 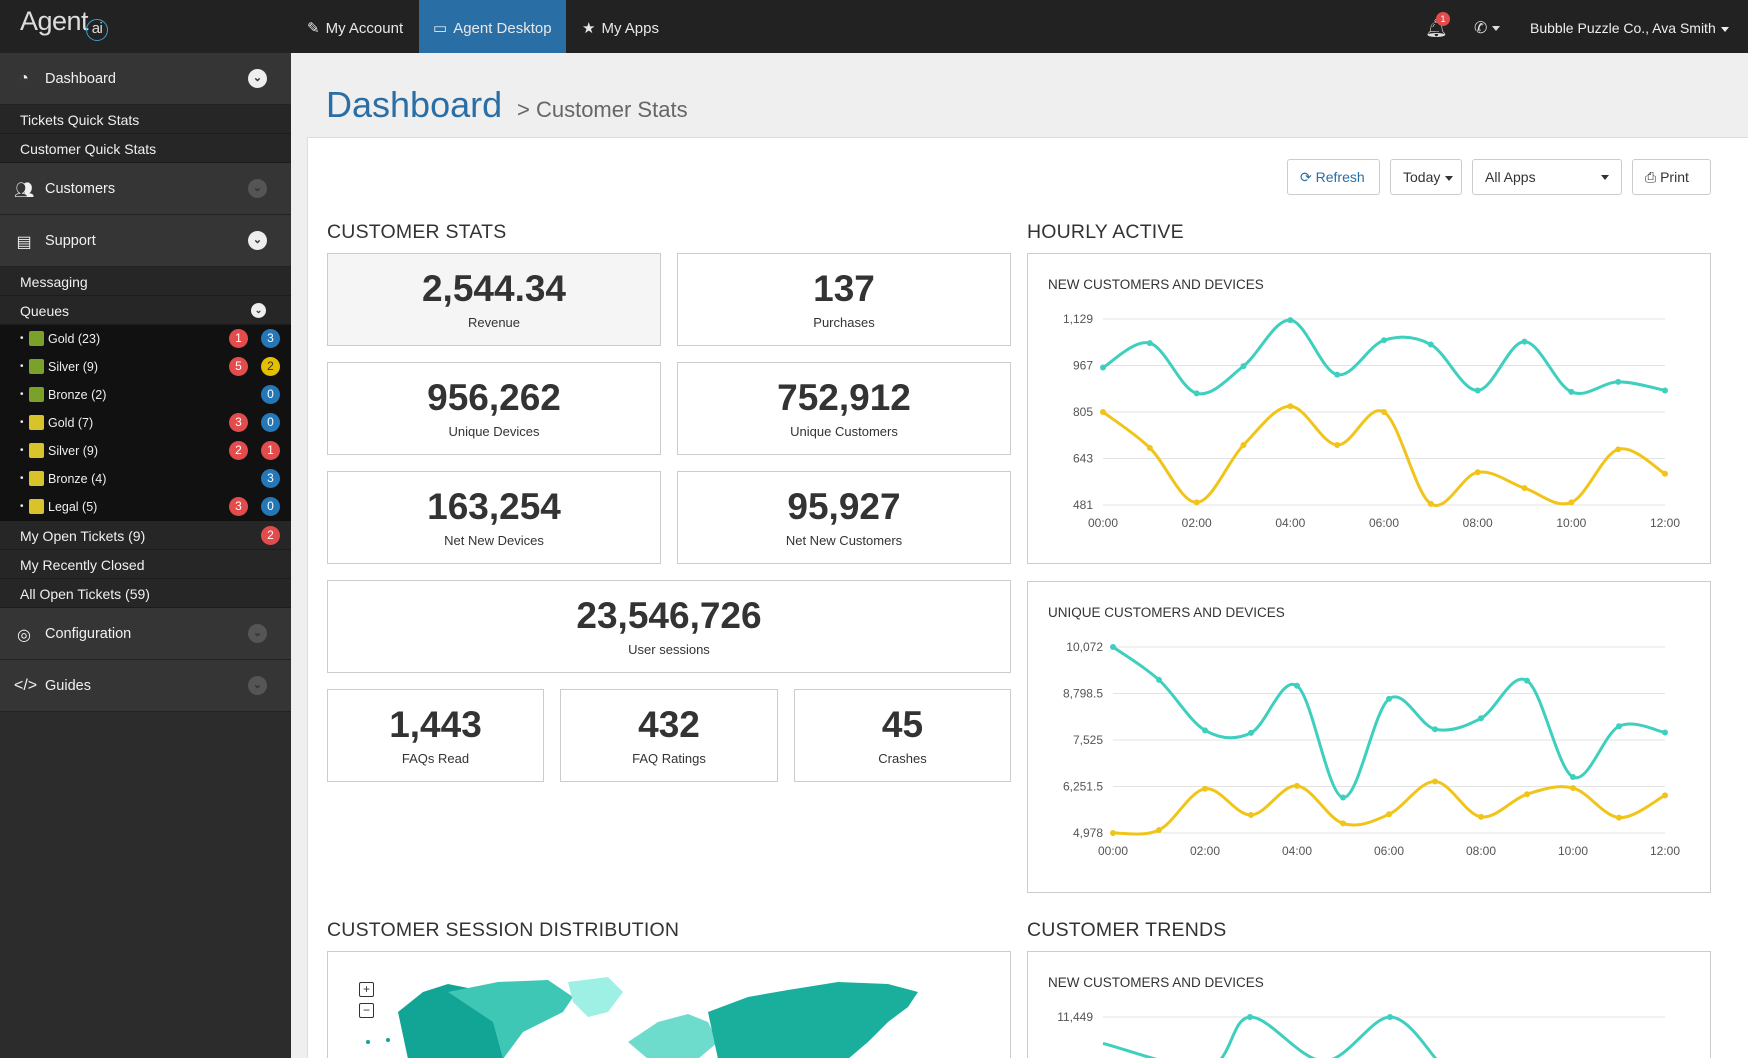 I want to click on section-label: Customers, so click(x=80, y=189).